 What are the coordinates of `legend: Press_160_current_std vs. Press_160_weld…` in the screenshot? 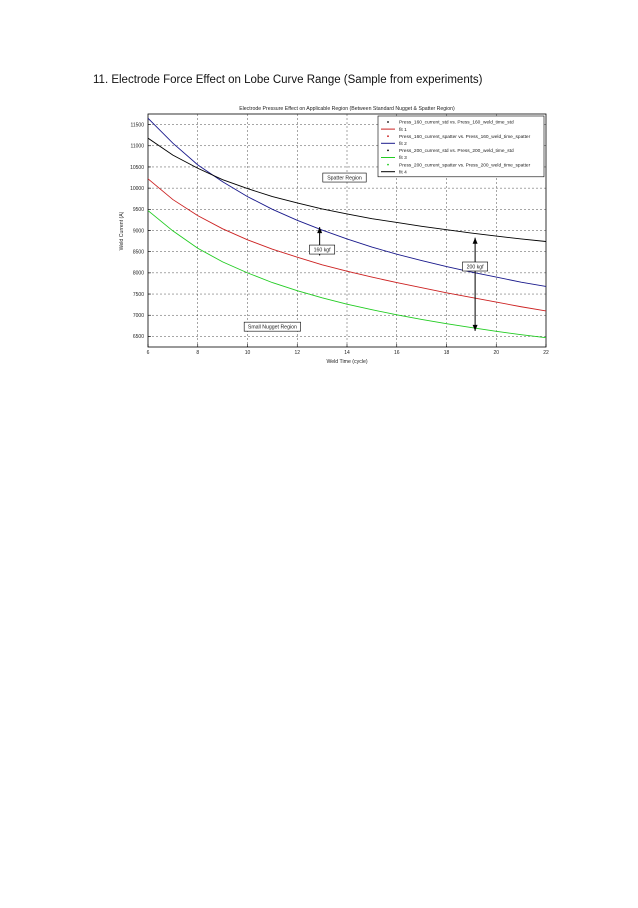 It's located at (461, 146).